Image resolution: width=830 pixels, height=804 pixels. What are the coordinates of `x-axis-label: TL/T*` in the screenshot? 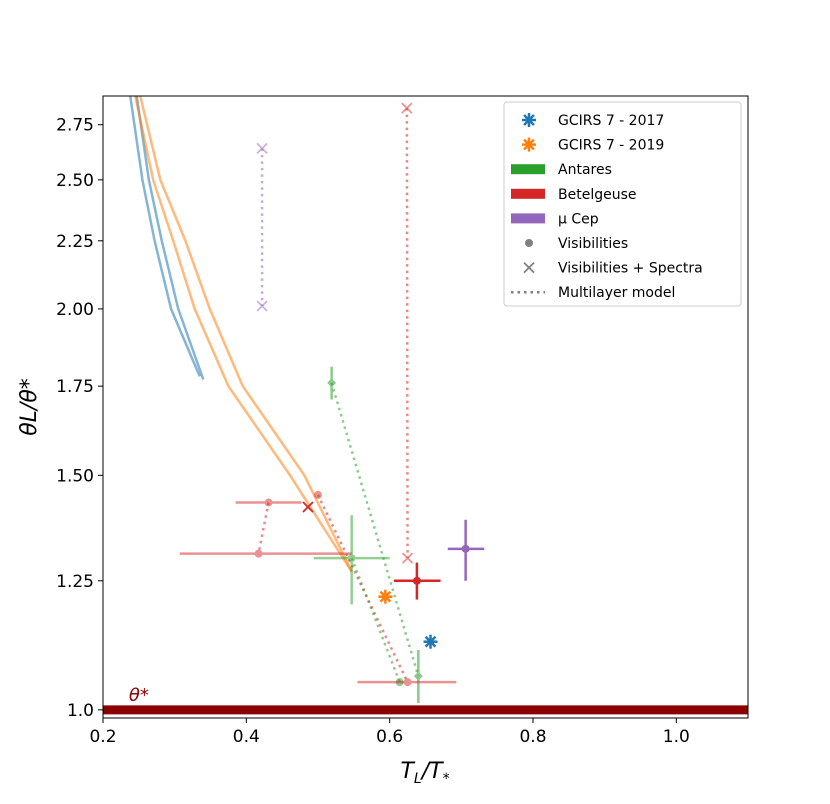 It's located at (424, 773).